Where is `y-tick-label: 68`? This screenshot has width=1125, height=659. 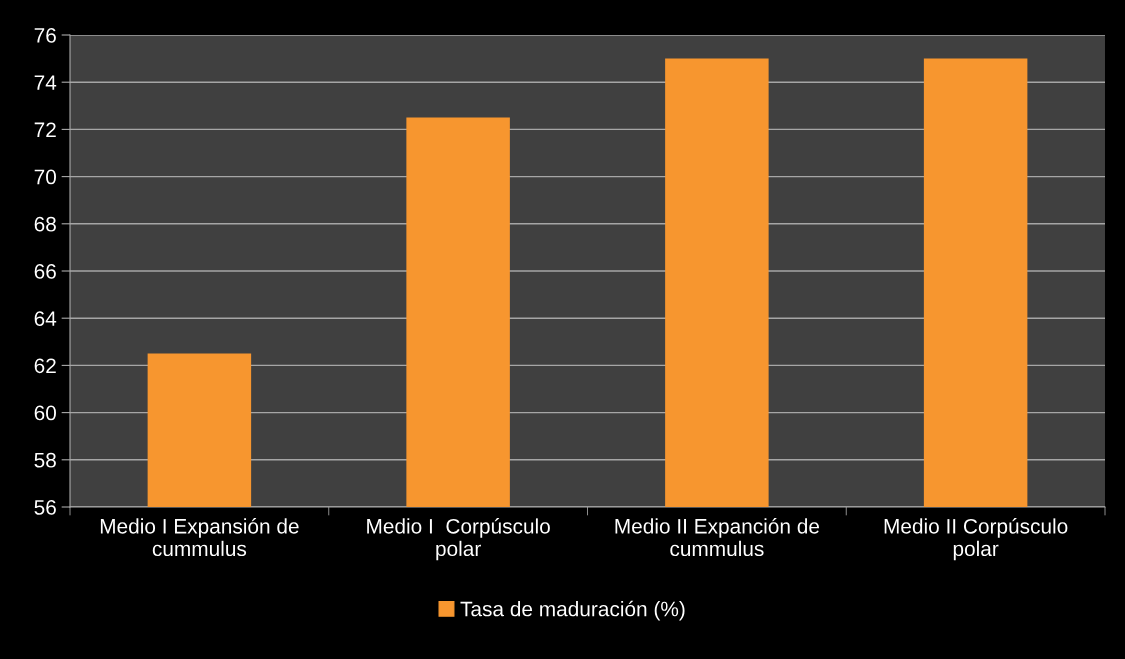
y-tick-label: 68 is located at coordinates (45, 224).